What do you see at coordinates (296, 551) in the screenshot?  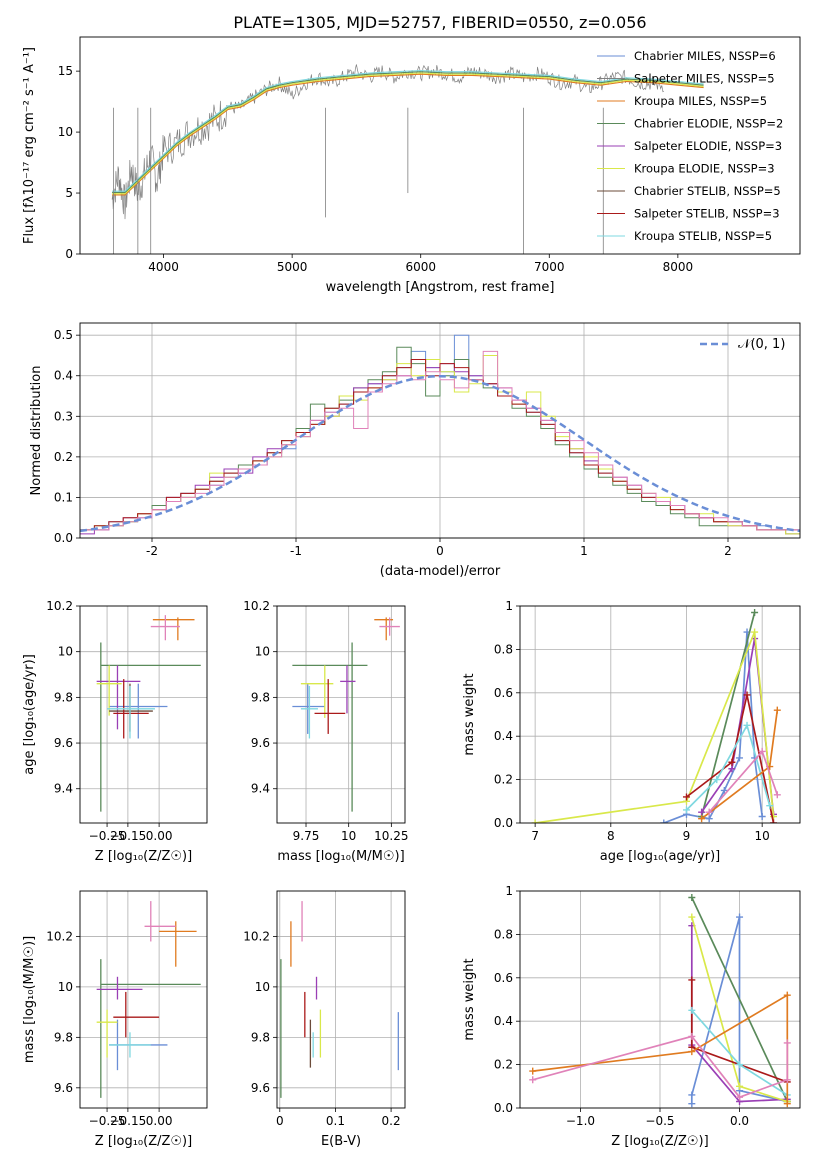 I see `x-tick-label: -1` at bounding box center [296, 551].